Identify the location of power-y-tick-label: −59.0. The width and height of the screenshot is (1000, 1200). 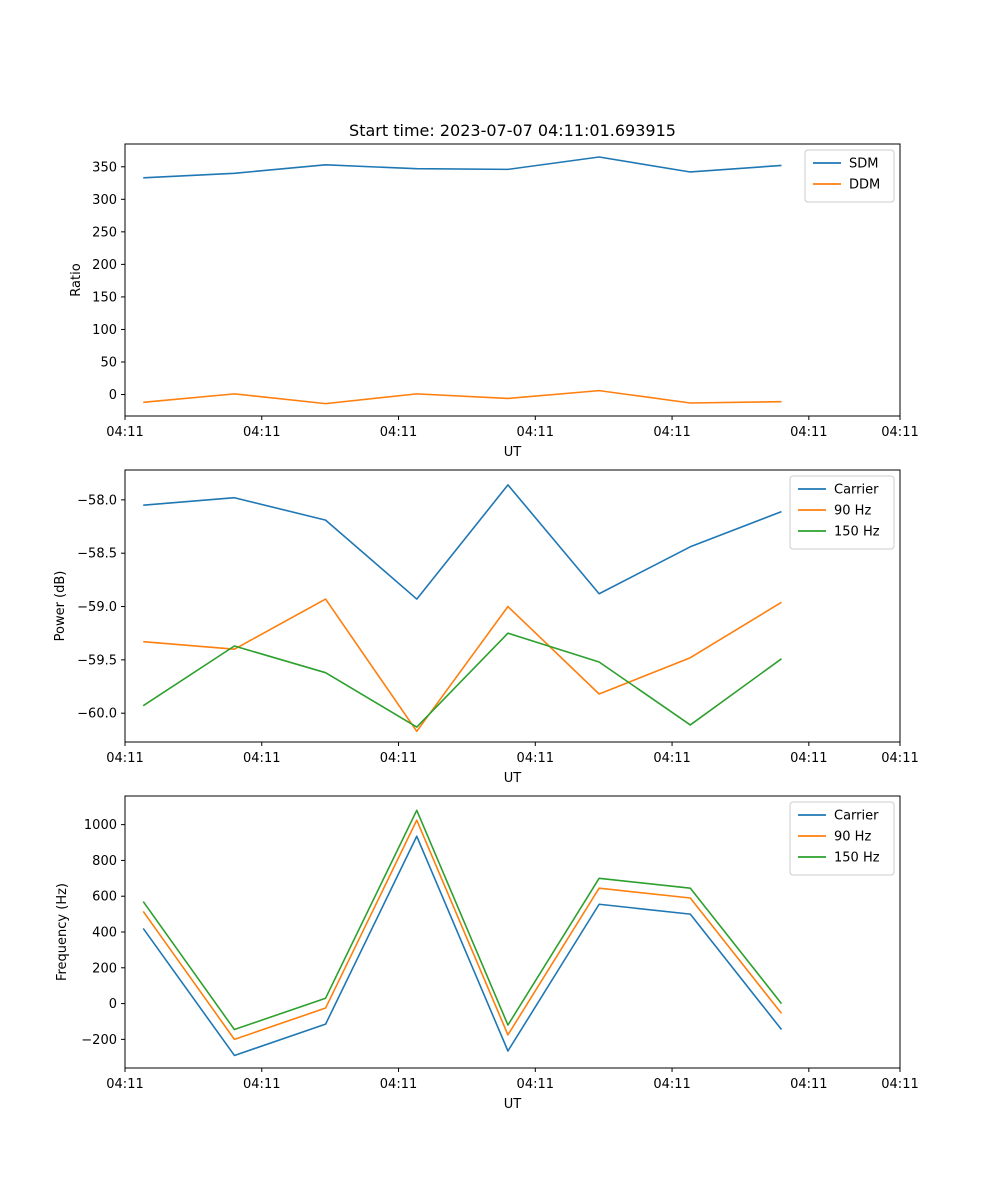
(97, 607).